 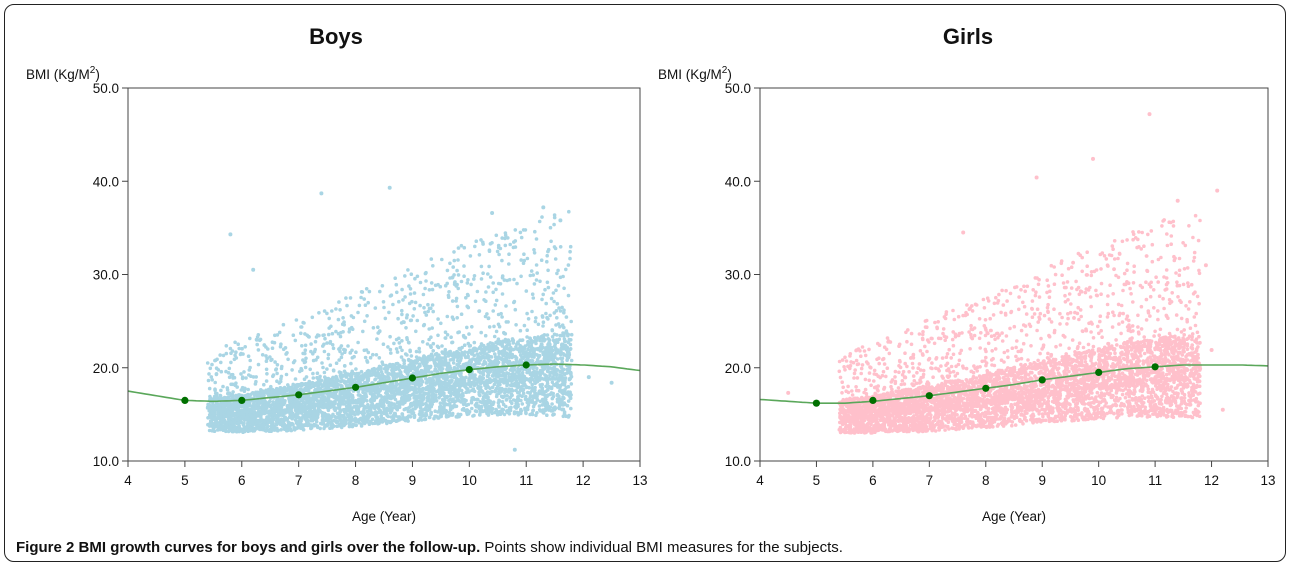 What do you see at coordinates (384, 516) in the screenshot?
I see `x-axis-label-boys: Age (Year)` at bounding box center [384, 516].